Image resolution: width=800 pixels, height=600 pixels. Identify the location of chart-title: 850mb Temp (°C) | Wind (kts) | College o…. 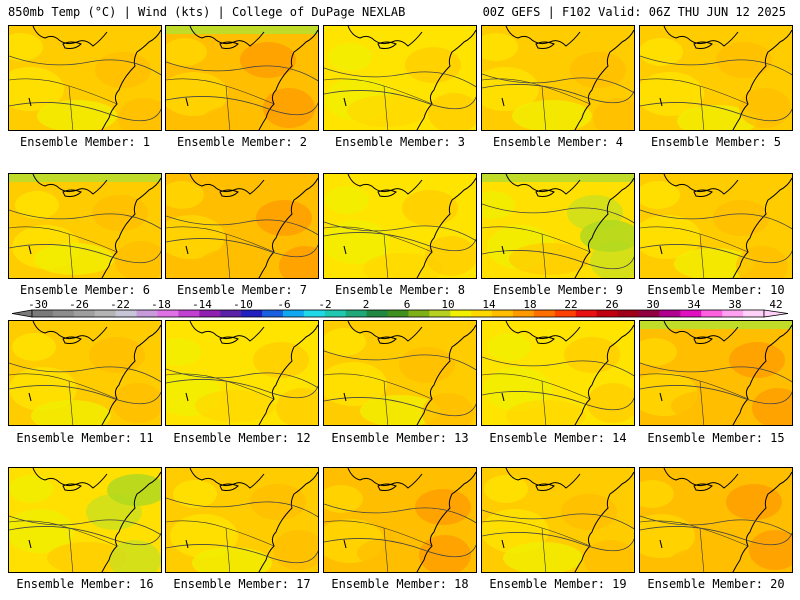
(207, 12).